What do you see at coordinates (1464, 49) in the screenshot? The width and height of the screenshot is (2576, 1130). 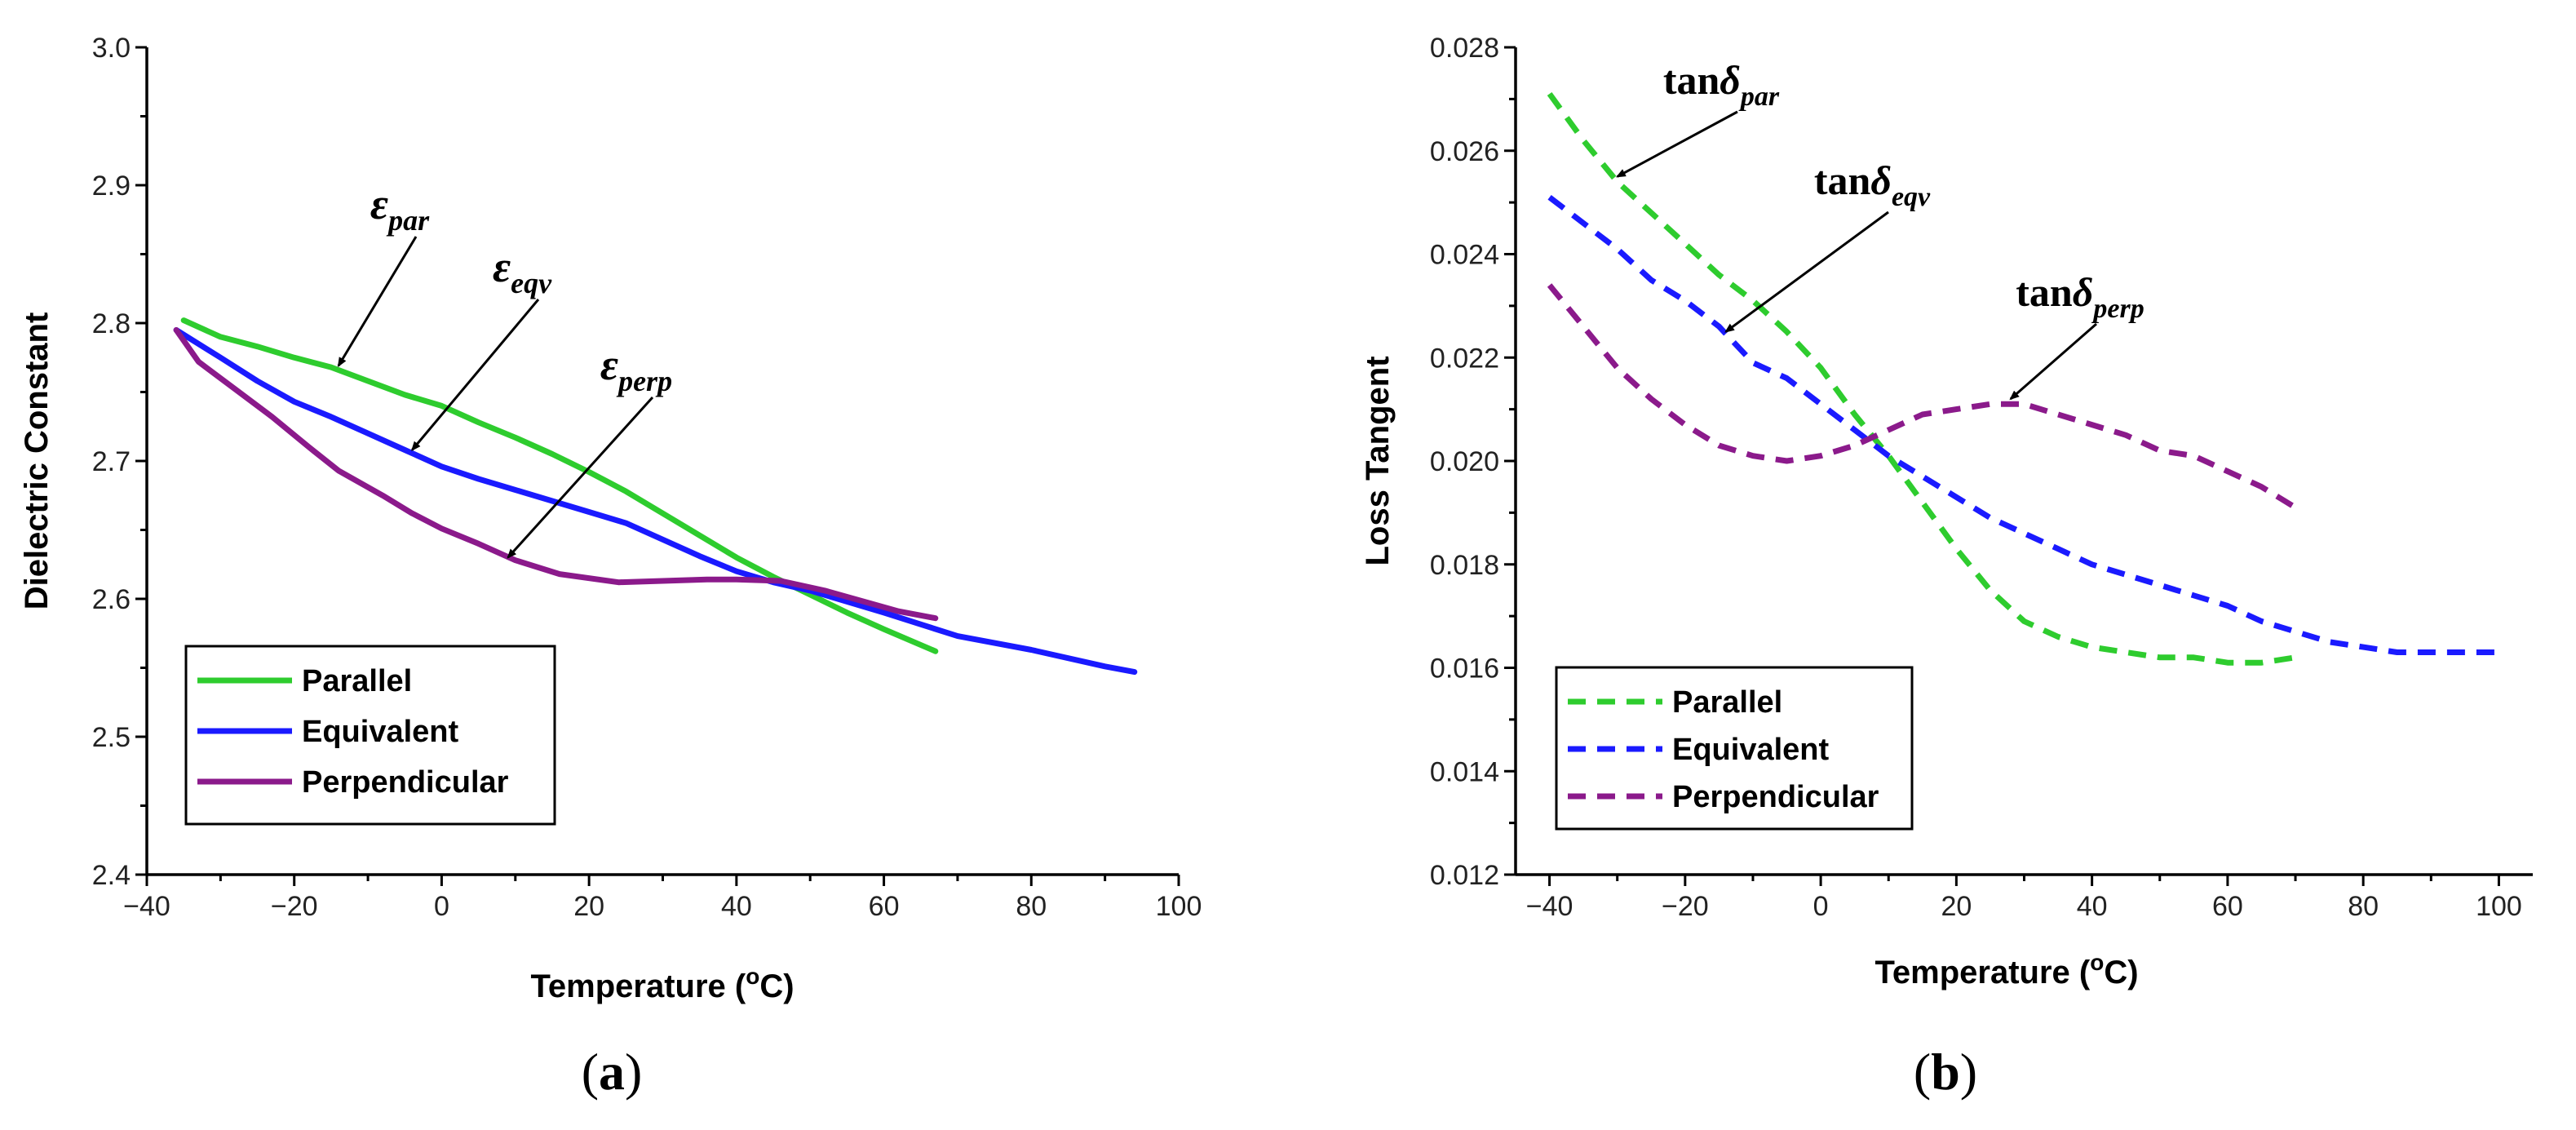 I see `panel-b-y-tick-label: 0.028` at bounding box center [1464, 49].